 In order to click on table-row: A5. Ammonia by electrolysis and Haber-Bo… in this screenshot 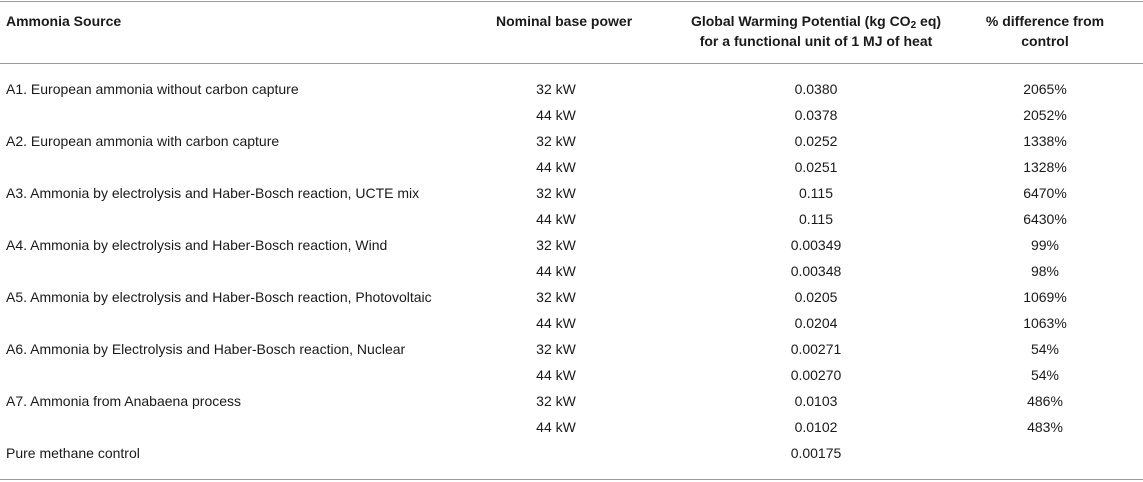, I will do `click(571, 297)`.